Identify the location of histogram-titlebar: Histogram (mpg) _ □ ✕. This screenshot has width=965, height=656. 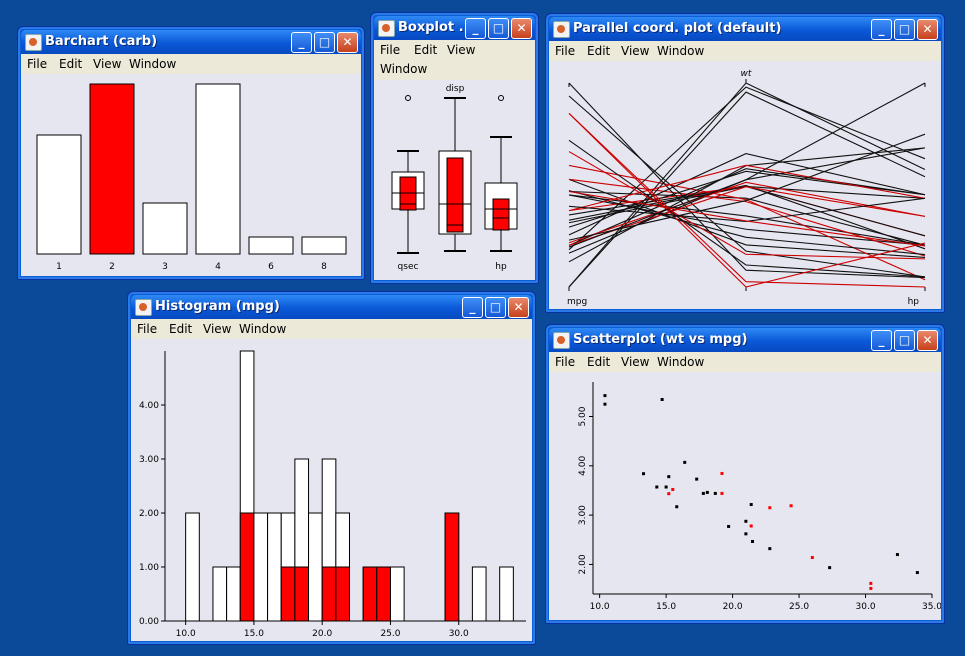
(331, 307).